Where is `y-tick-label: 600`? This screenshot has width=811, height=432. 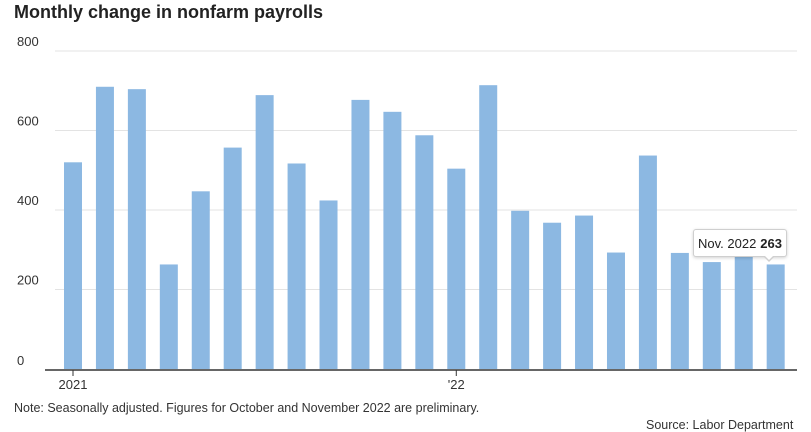 y-tick-label: 600 is located at coordinates (28, 121).